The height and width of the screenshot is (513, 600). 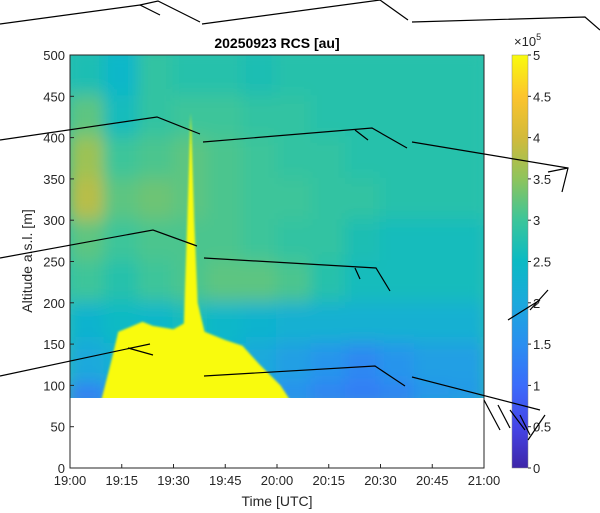 I want to click on x-tick-label: 19:30, so click(x=173, y=480).